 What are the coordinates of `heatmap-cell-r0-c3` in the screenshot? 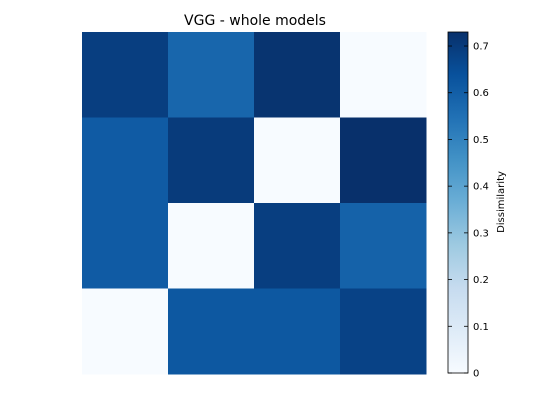 It's located at (383, 75).